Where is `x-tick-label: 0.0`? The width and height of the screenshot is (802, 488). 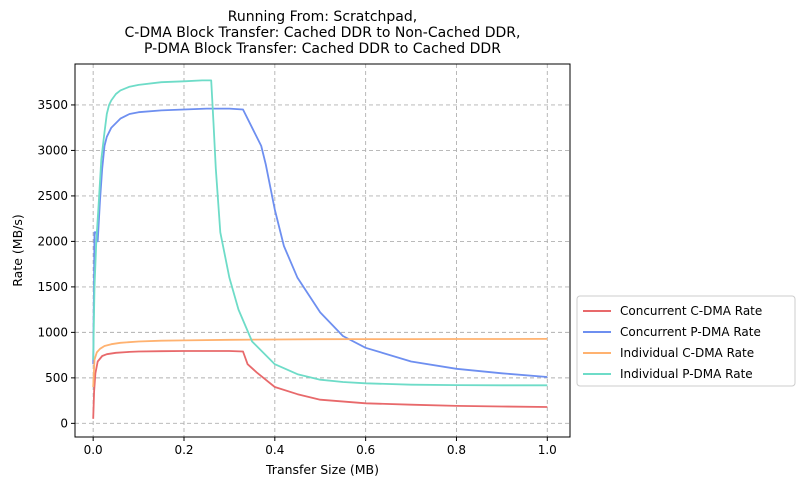
x-tick-label: 0.0 is located at coordinates (93, 450).